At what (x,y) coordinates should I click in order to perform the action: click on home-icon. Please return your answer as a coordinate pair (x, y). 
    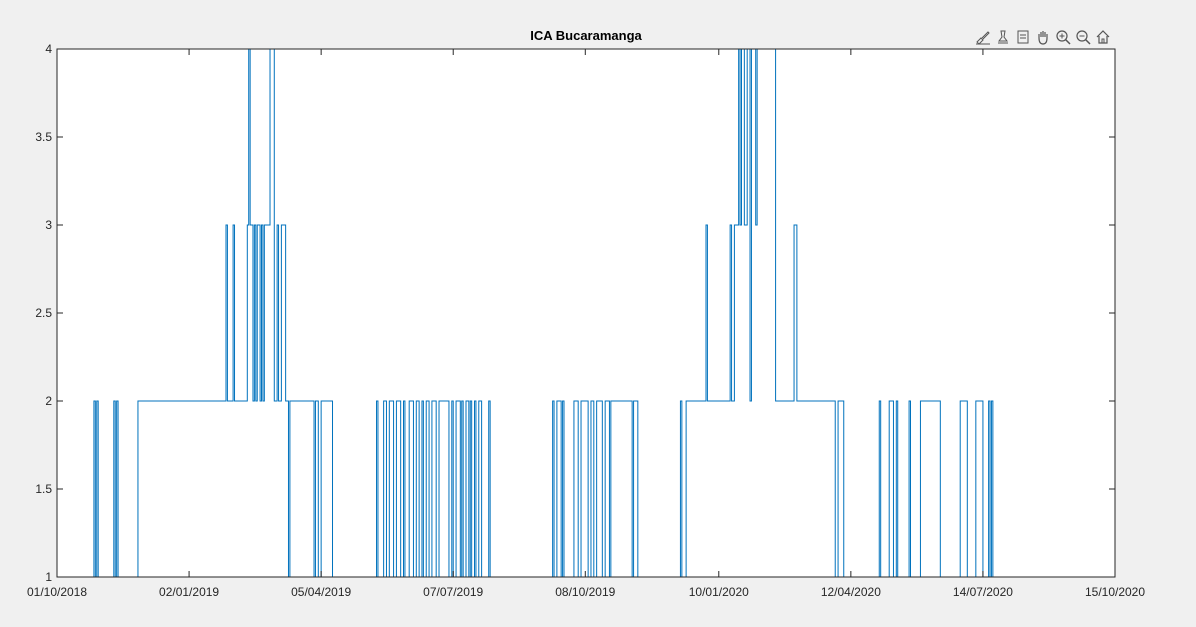
    Looking at the image, I should click on (1103, 37).